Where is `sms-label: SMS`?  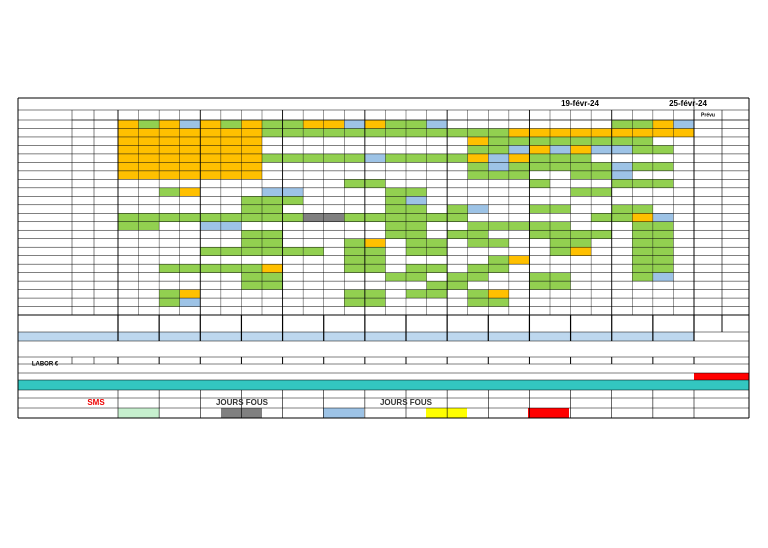 sms-label: SMS is located at coordinates (96, 402).